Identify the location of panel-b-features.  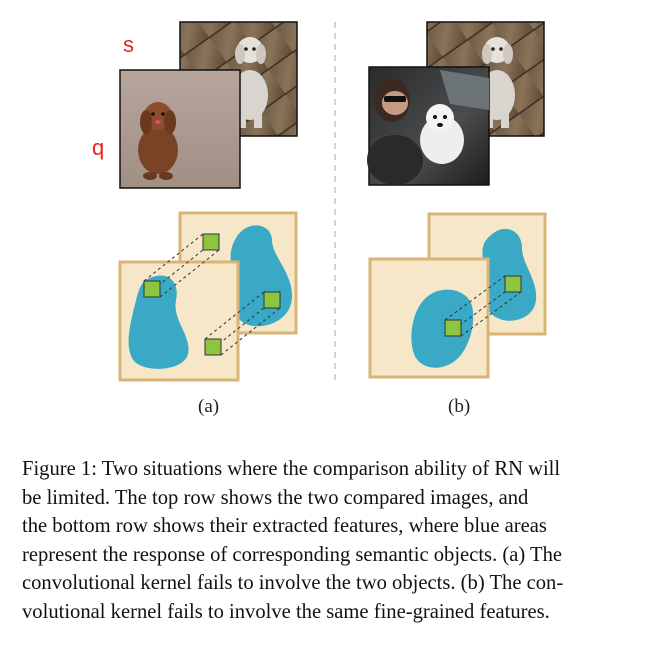
(457, 295).